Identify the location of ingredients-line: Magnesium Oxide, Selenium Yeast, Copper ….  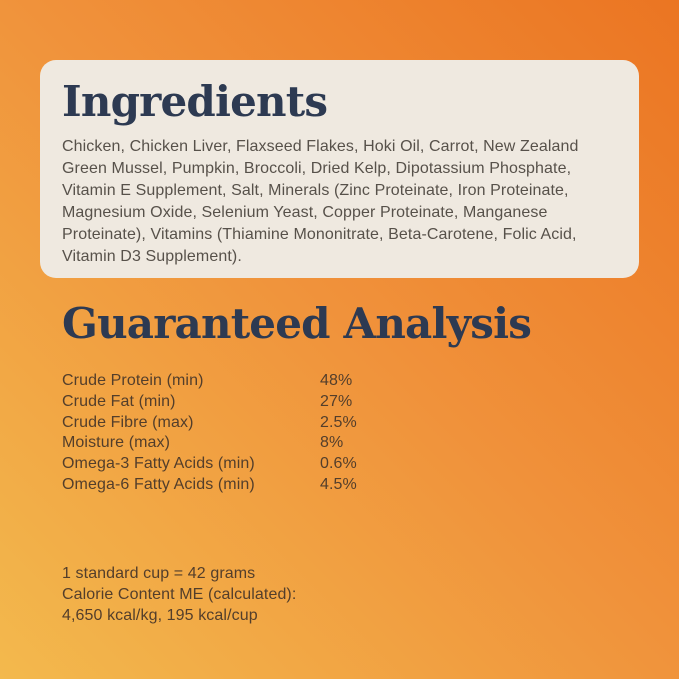
(305, 212).